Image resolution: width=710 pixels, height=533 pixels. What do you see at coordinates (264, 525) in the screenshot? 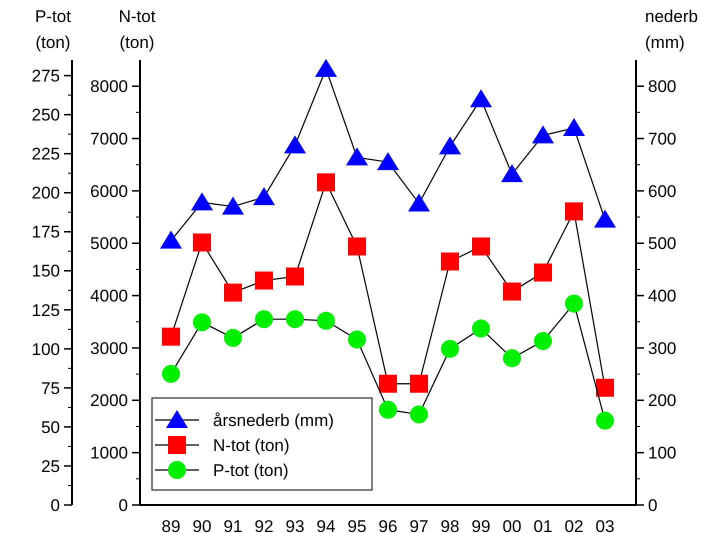
I see `x-tick-label: 92` at bounding box center [264, 525].